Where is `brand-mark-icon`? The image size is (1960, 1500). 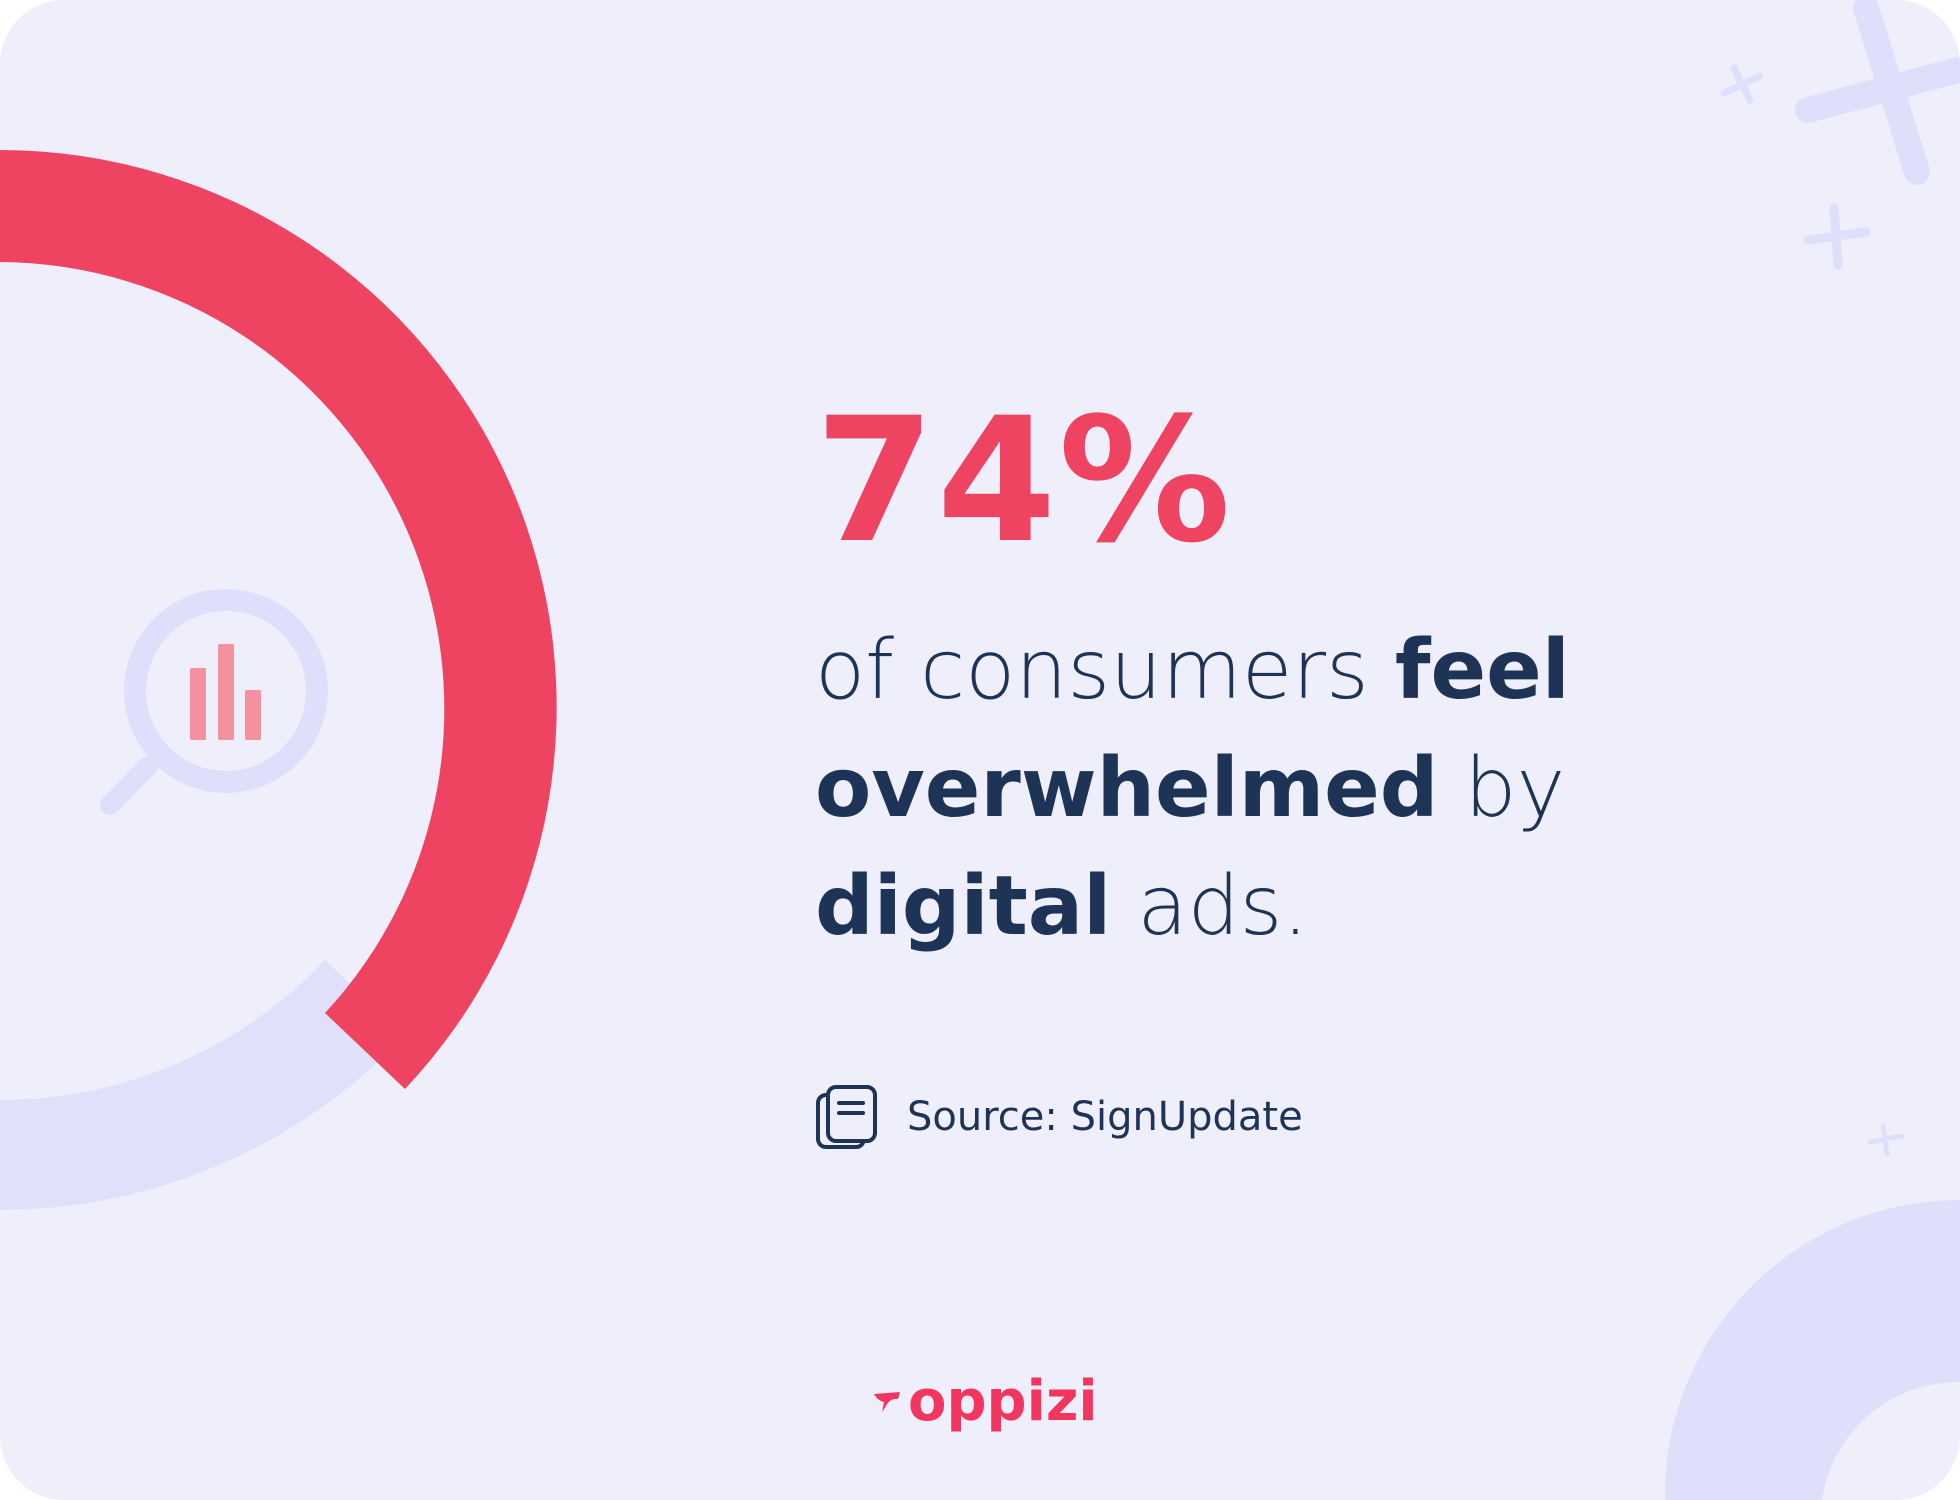
brand-mark-icon is located at coordinates (887, 1402).